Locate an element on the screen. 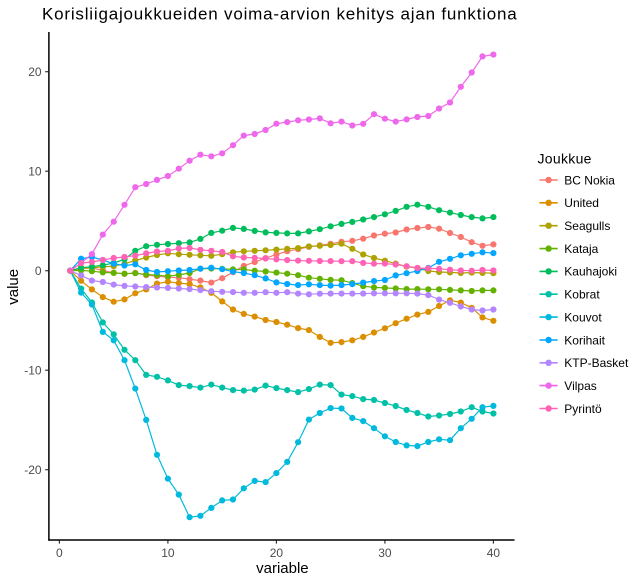 The image size is (641, 586). svg-text: KTP-Basket is located at coordinates (596, 363).